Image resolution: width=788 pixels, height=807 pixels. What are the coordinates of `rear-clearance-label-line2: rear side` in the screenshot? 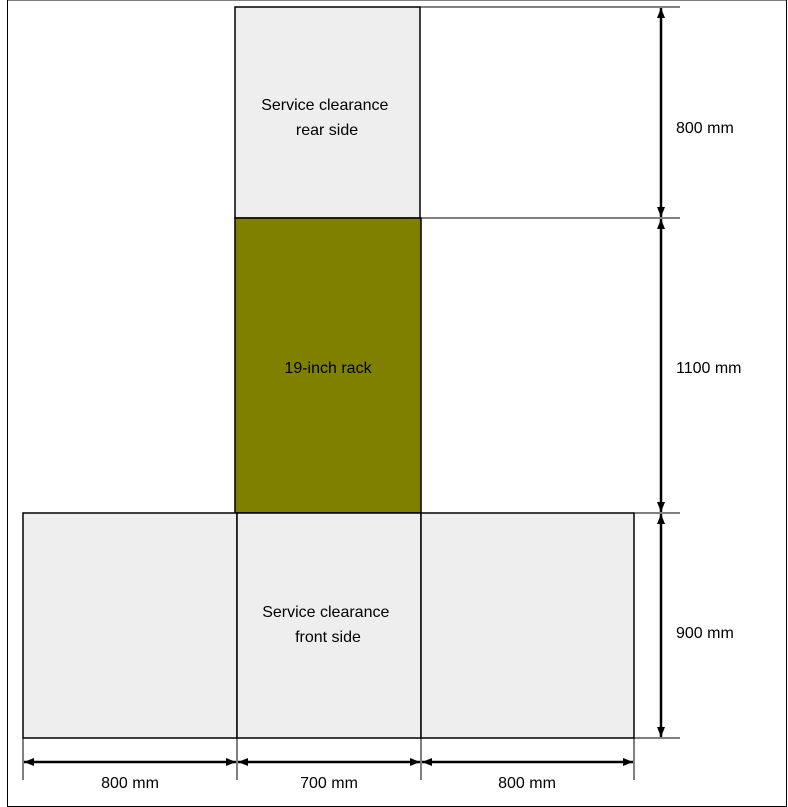 It's located at (327, 130).